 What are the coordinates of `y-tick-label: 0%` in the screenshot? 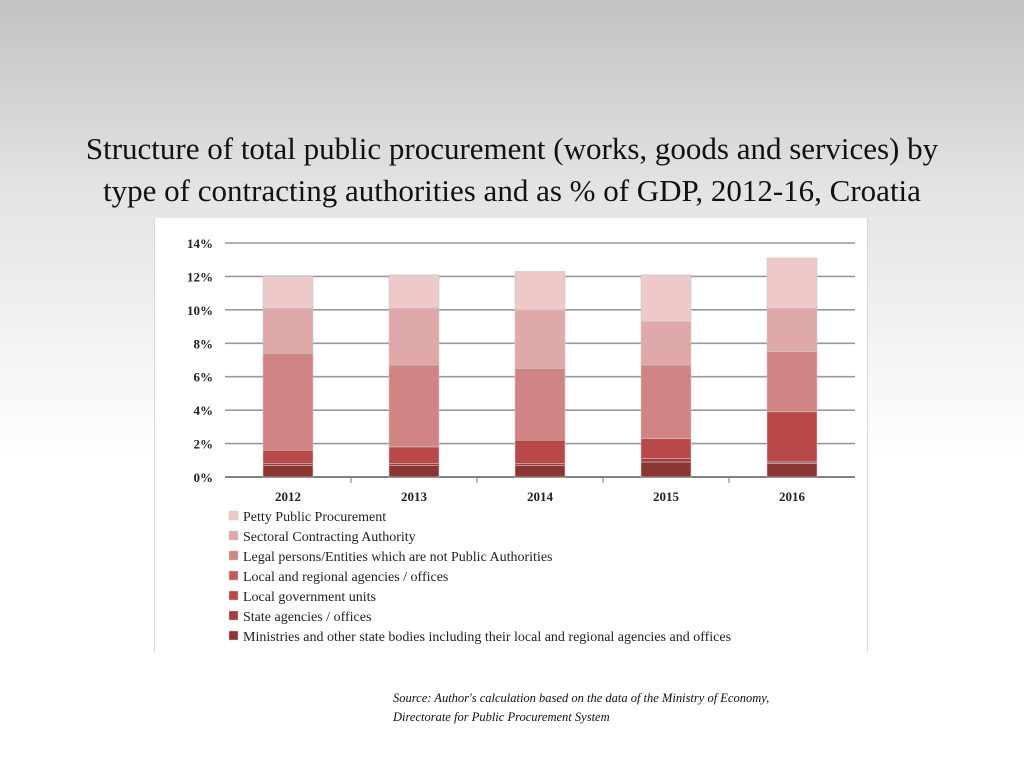 It's located at (204, 477).